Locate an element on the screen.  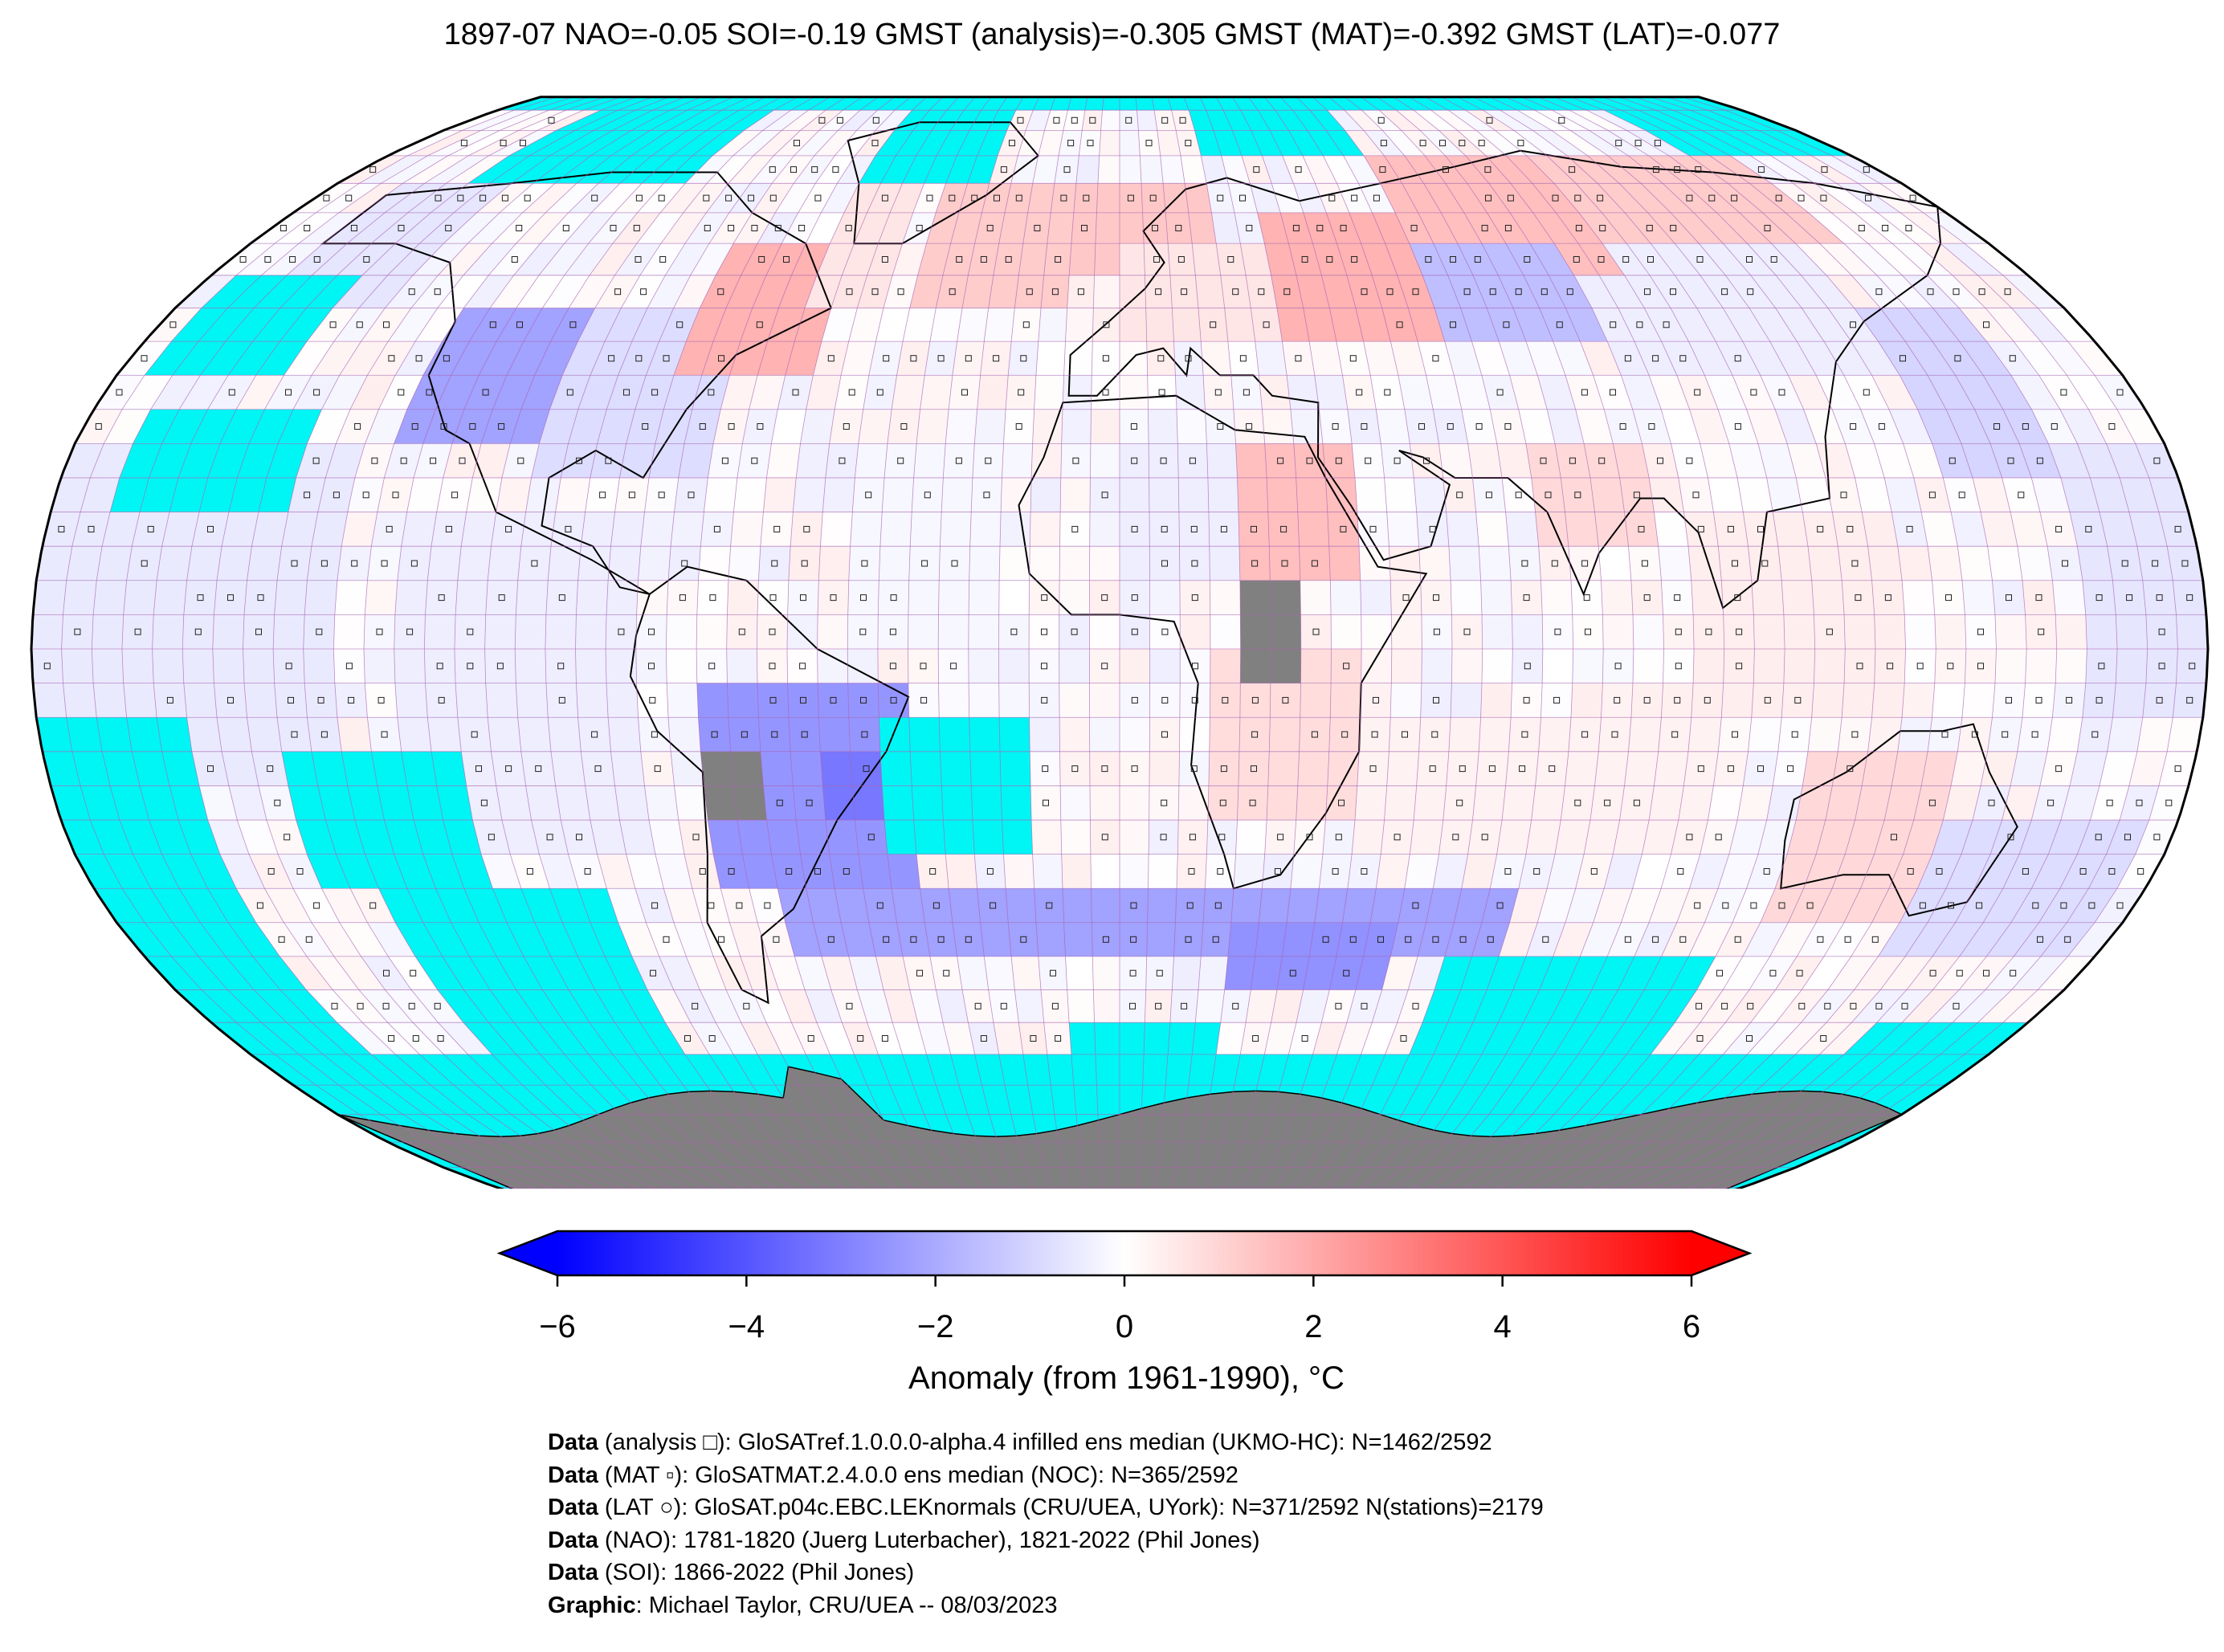
colorbar-label: Anomaly (from 1961-1990), °C is located at coordinates (1126, 1378).